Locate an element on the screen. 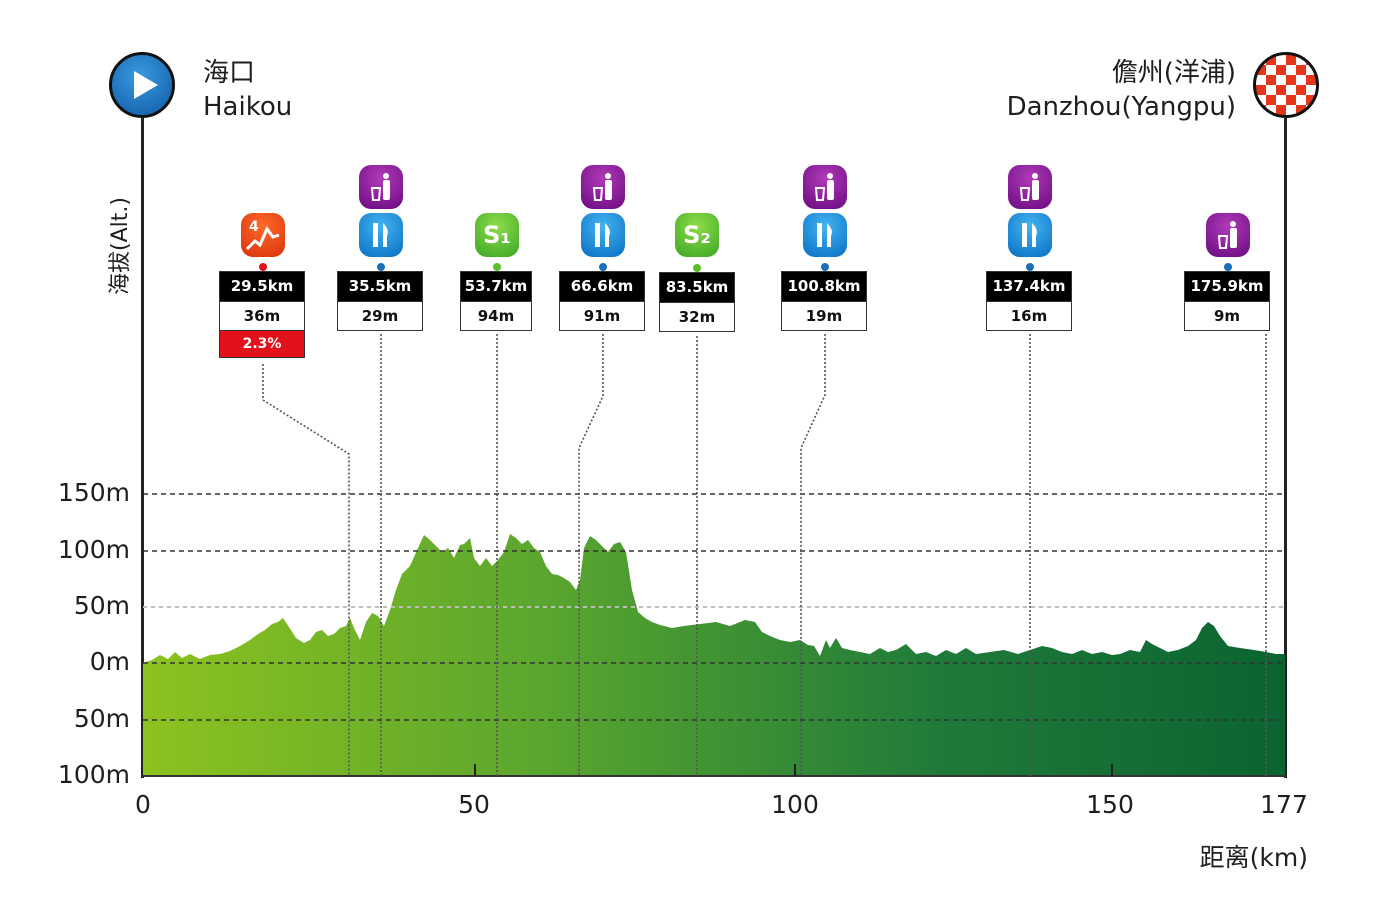 The height and width of the screenshot is (914, 1400). waypoint-km: 83.5km is located at coordinates (697, 287).